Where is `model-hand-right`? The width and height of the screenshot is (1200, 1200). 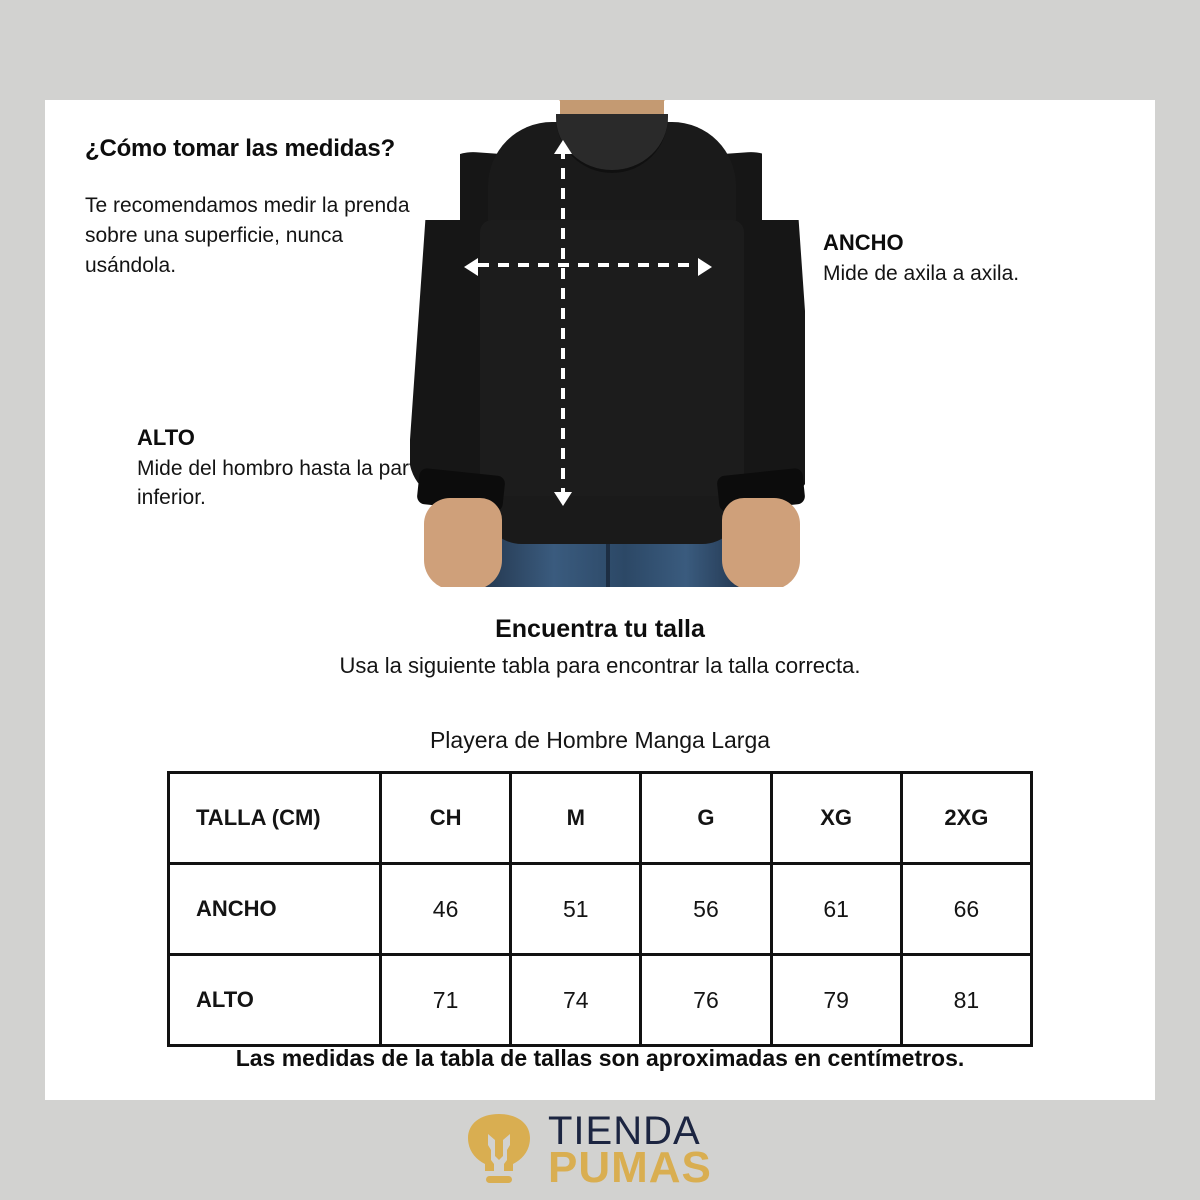 model-hand-right is located at coordinates (761, 542).